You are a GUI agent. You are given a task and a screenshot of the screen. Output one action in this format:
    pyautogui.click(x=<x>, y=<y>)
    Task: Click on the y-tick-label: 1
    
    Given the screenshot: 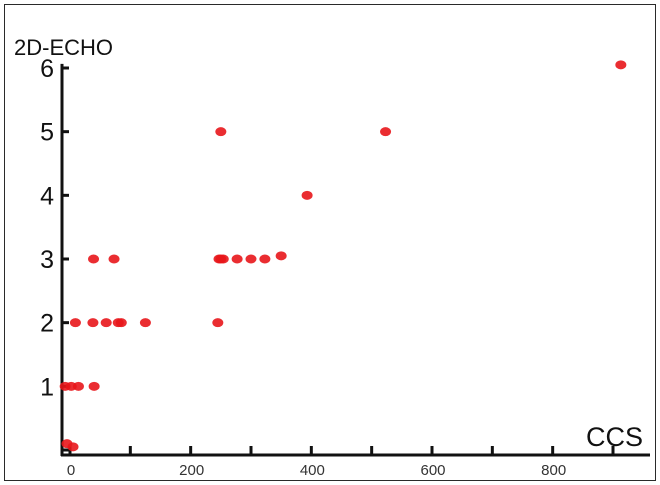 What is the action you would take?
    pyautogui.click(x=47, y=387)
    